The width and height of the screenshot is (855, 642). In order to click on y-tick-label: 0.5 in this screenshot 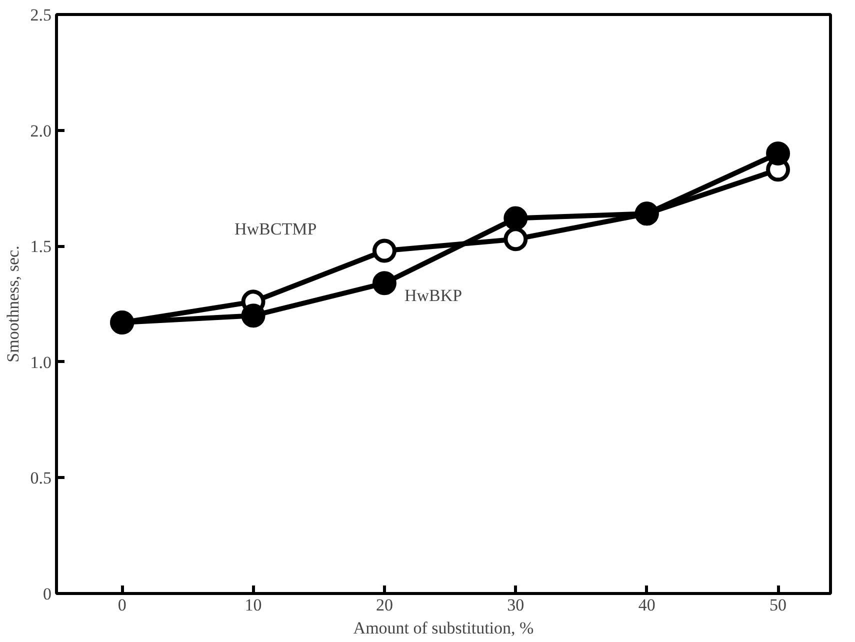, I will do `click(41, 478)`.